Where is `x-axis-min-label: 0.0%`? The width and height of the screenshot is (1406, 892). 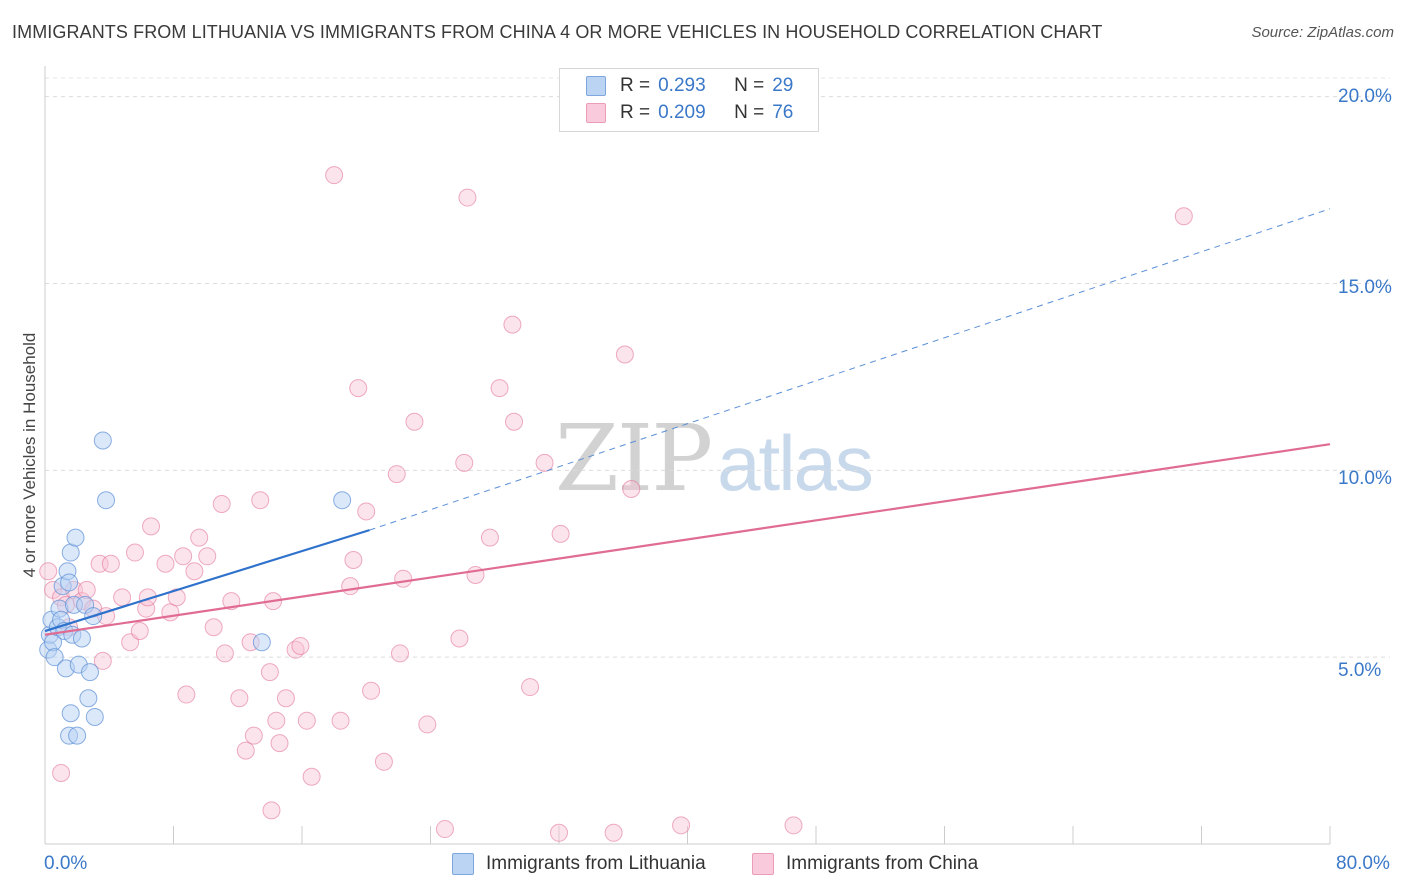
x-axis-min-label: 0.0% is located at coordinates (66, 863).